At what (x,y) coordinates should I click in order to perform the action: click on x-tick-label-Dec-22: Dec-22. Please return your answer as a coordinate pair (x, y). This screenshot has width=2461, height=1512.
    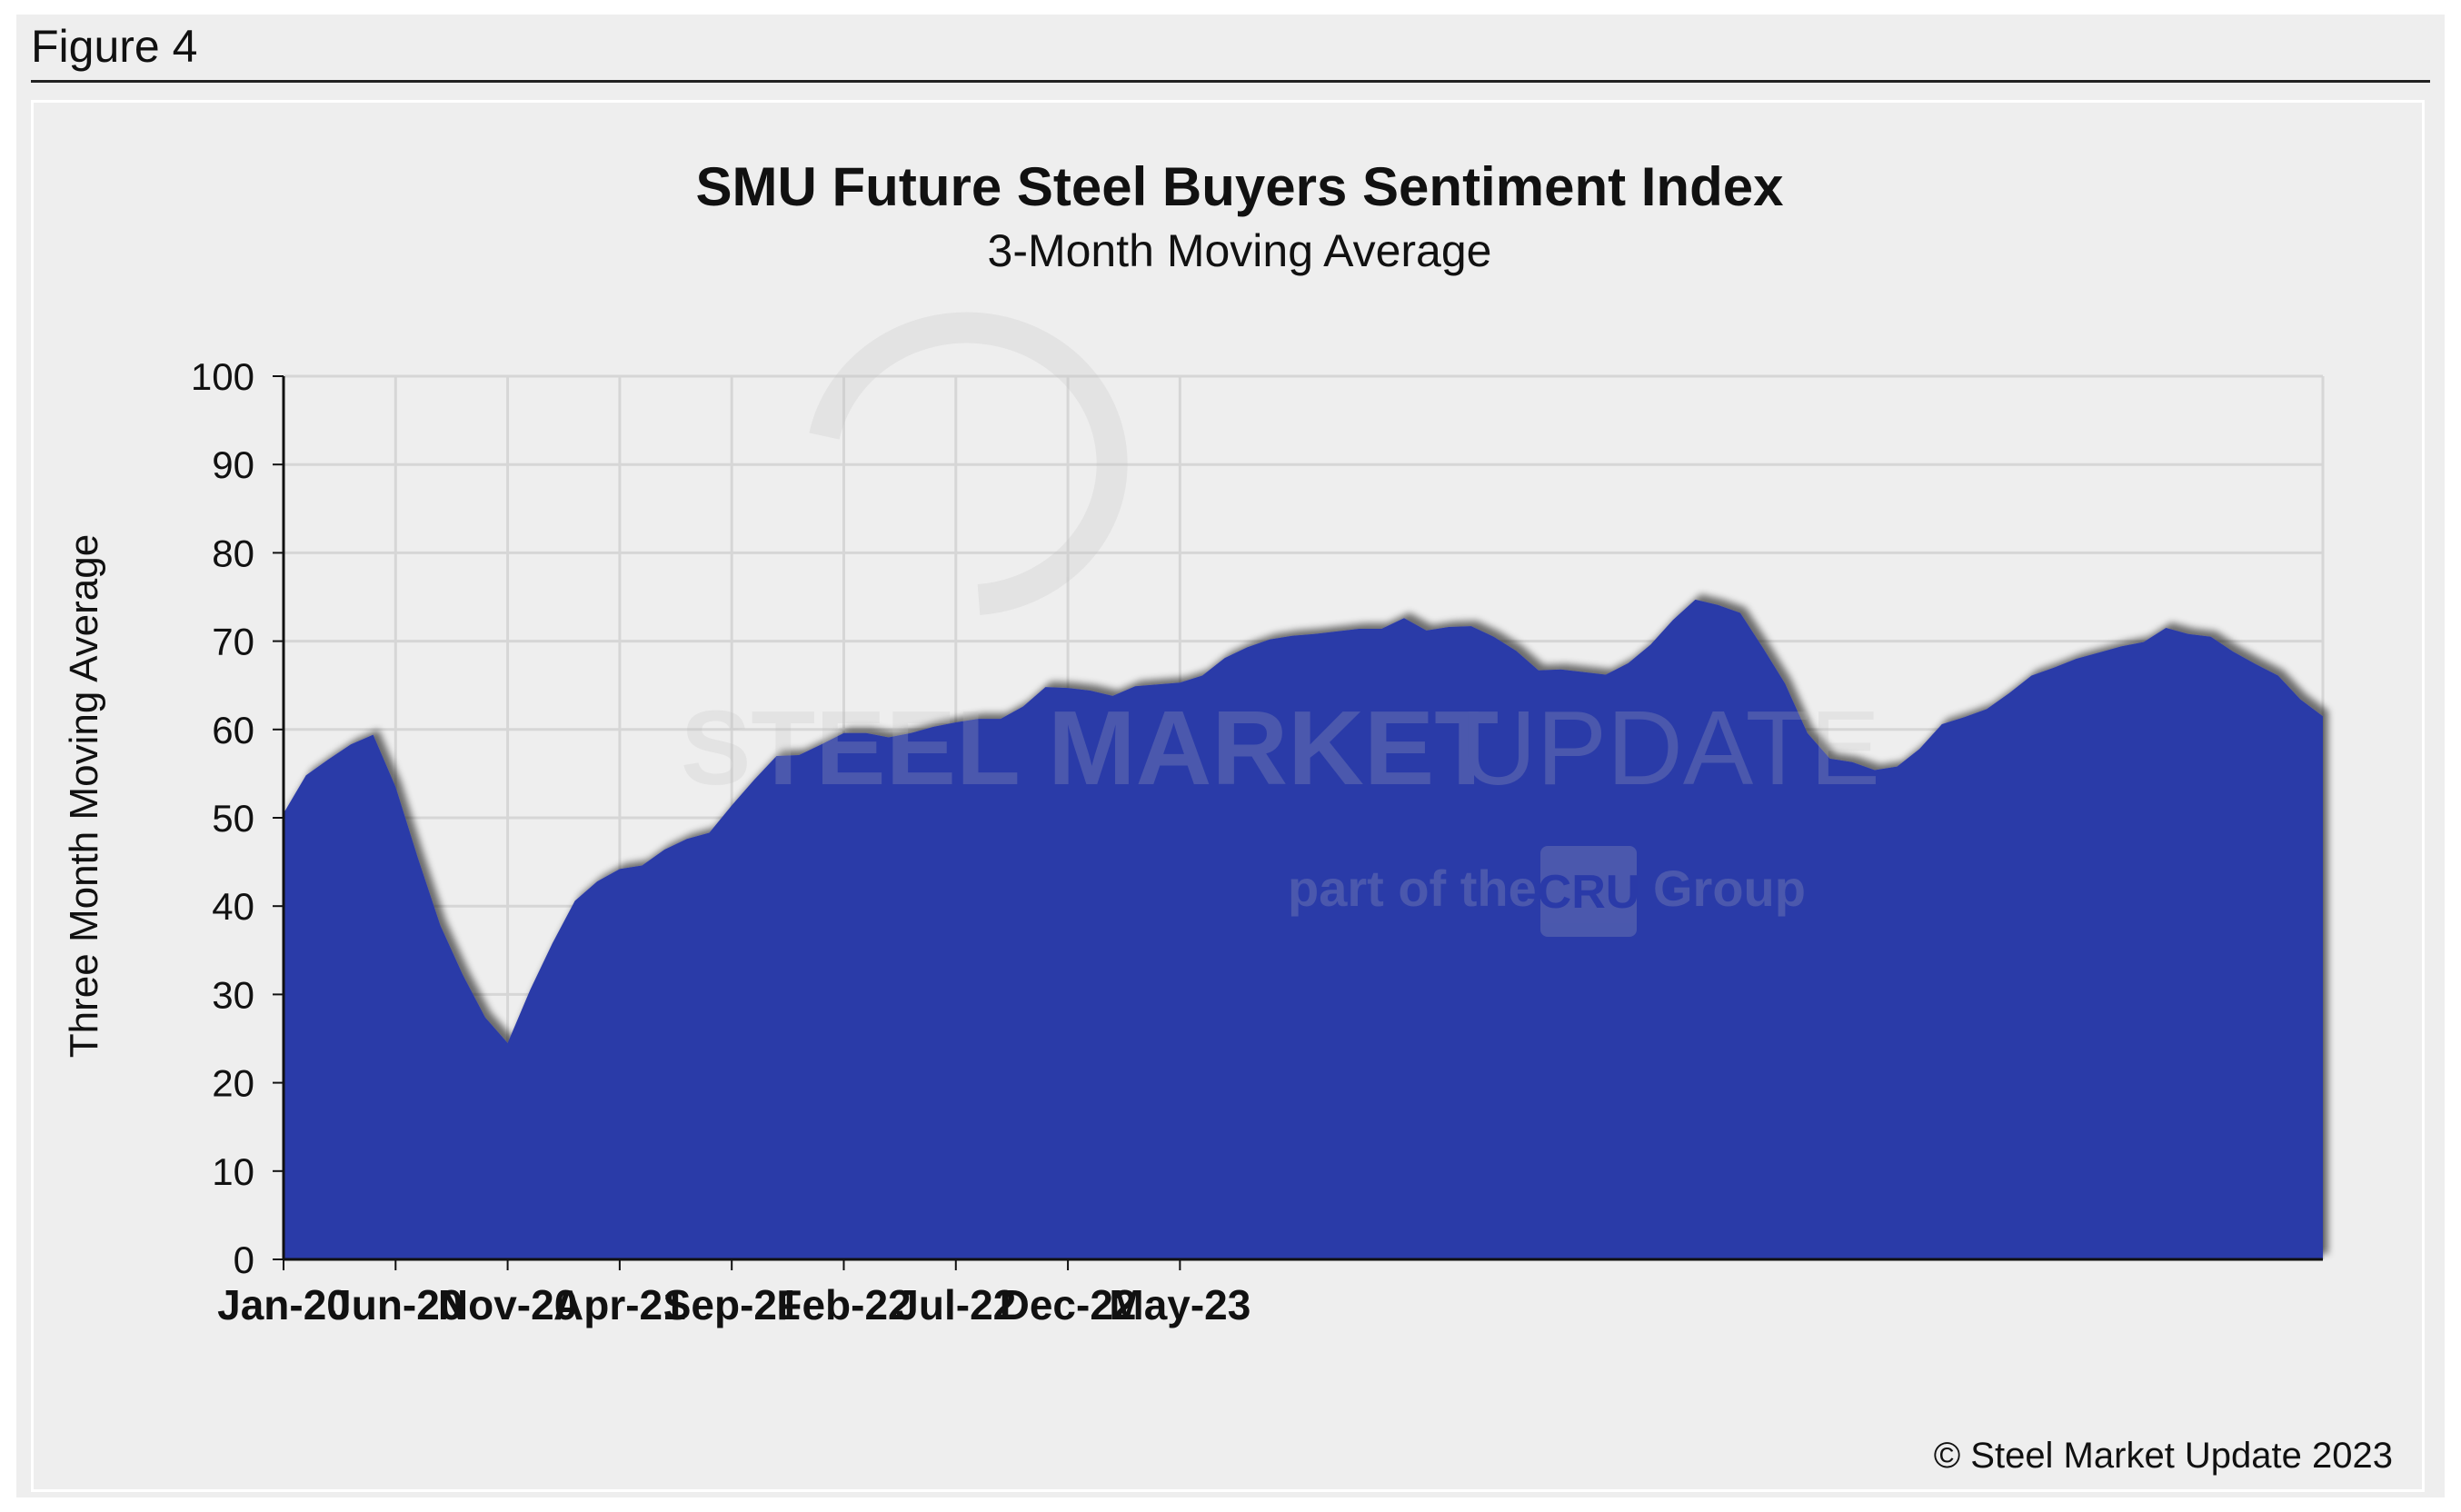
    Looking at the image, I should click on (1068, 1304).